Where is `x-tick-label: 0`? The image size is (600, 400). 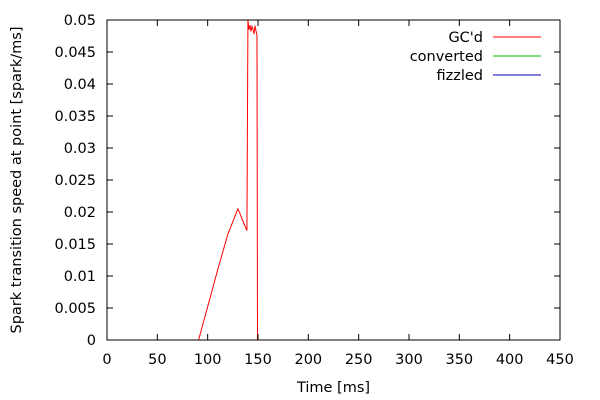 x-tick-label: 0 is located at coordinates (106, 360).